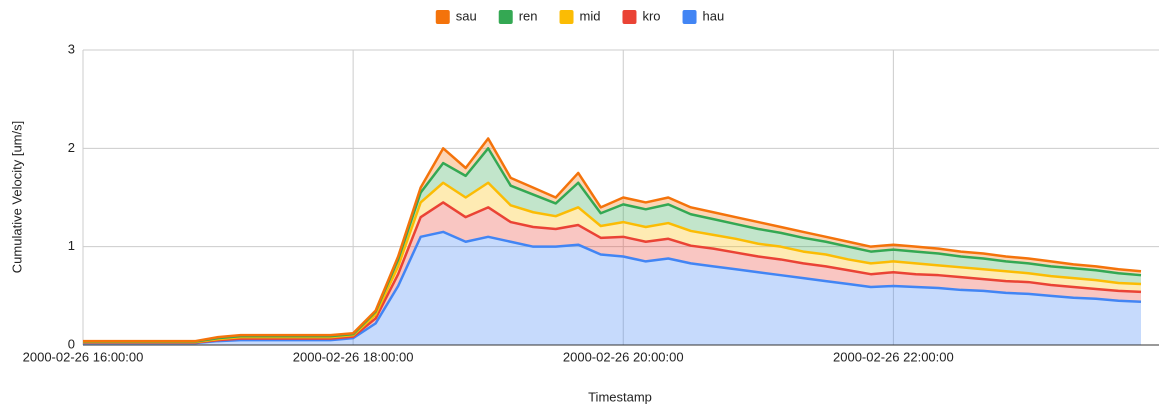 The height and width of the screenshot is (409, 1159). I want to click on y-tick-label: 0, so click(71, 343).